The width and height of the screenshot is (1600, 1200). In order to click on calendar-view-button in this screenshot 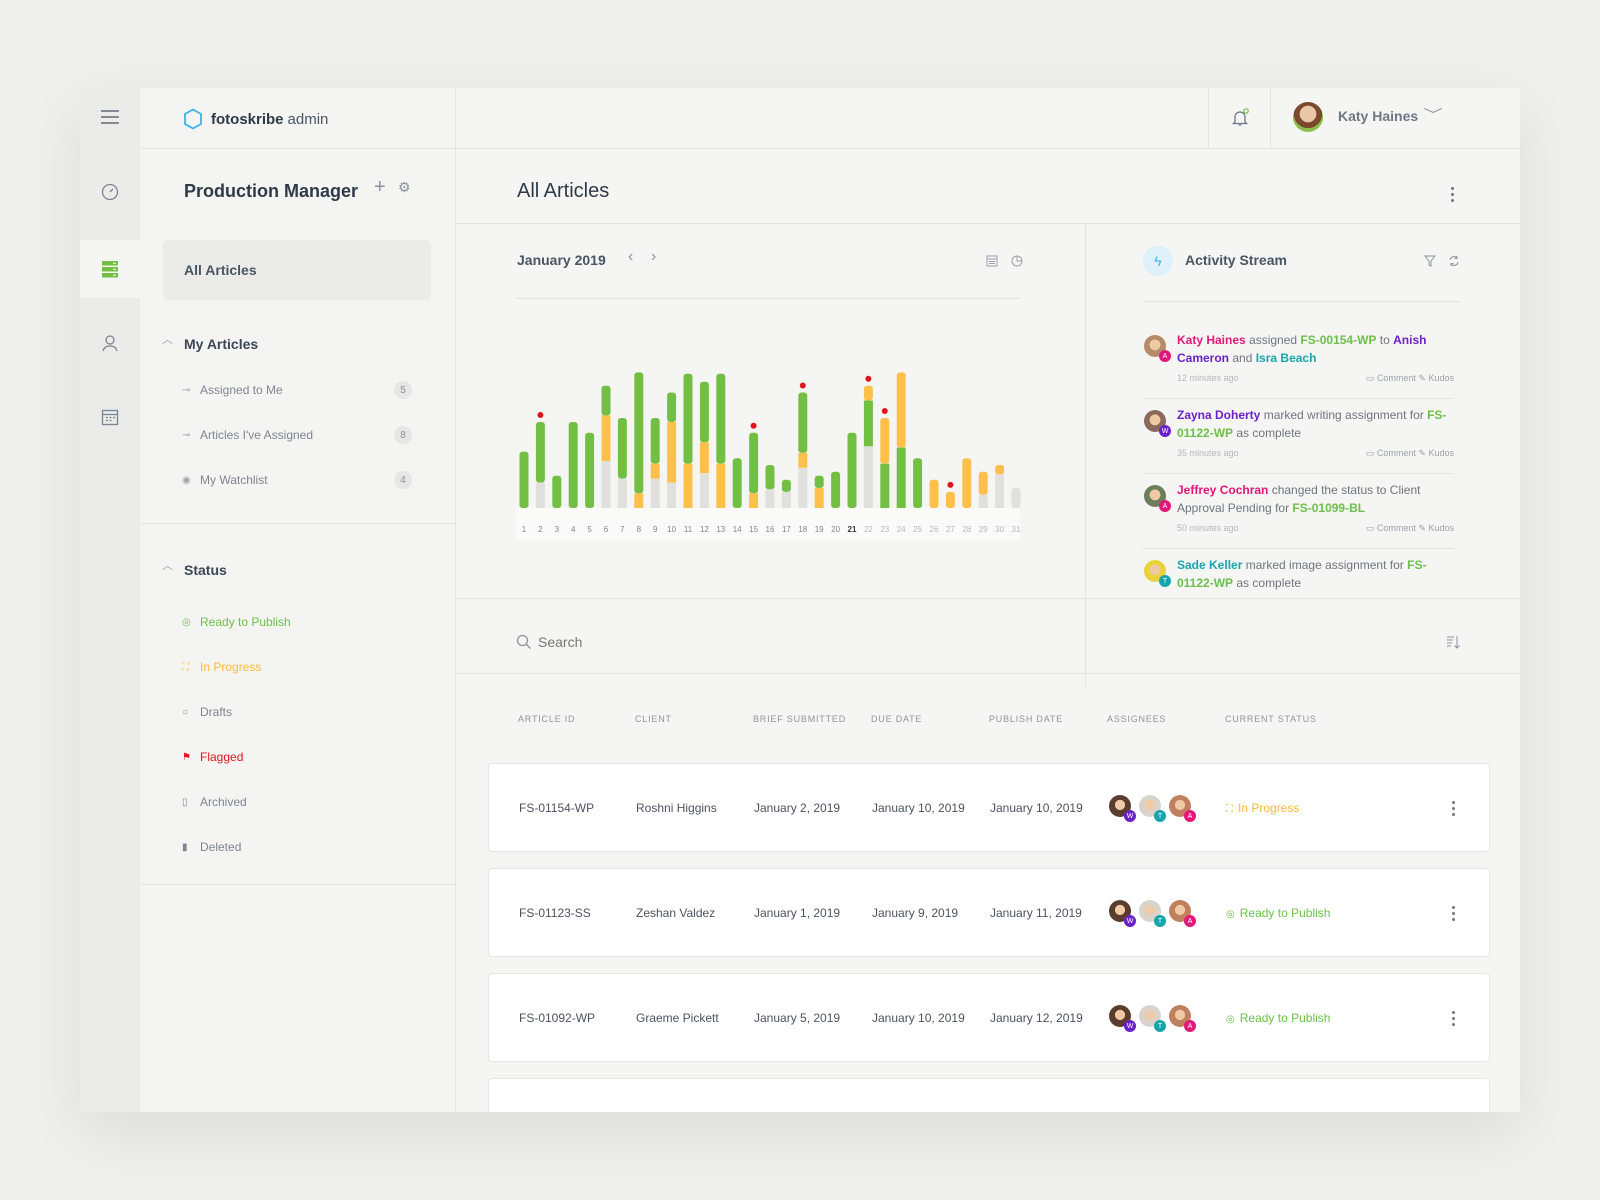, I will do `click(992, 263)`.